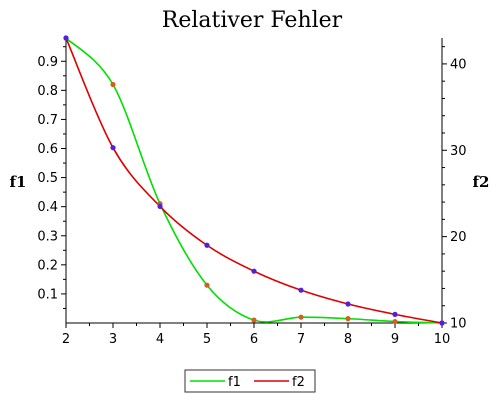 The width and height of the screenshot is (500, 400). I want to click on x-tick-label: 9, so click(395, 339).